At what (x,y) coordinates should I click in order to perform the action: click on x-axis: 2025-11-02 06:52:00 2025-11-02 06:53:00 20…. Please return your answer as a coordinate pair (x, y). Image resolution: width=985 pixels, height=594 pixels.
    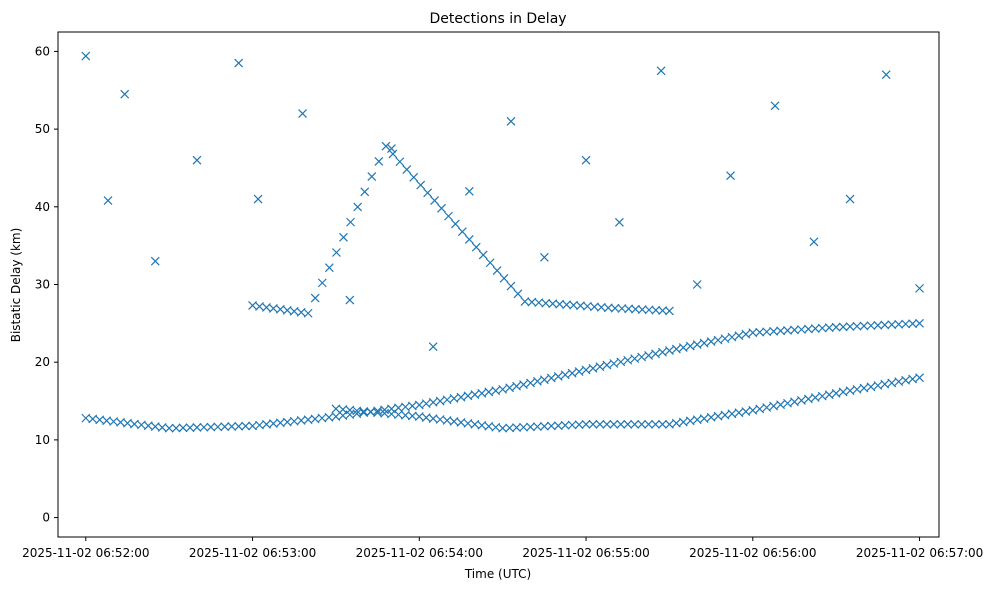
    Looking at the image, I should click on (502, 548).